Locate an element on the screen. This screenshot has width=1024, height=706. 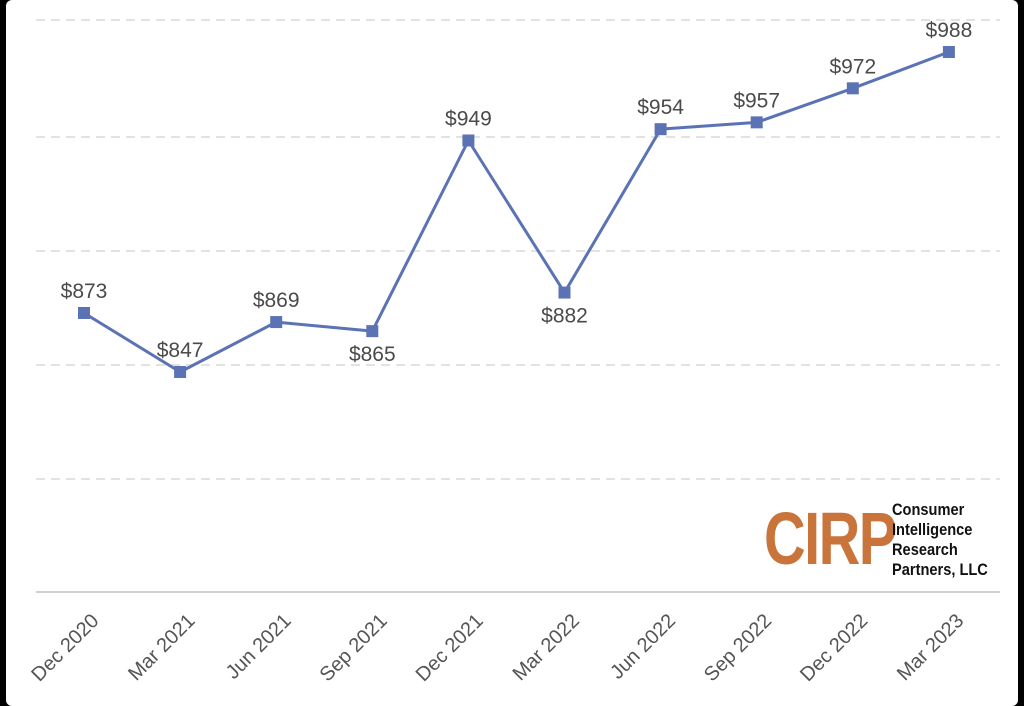
data-label-8: $972 is located at coordinates (852, 66).